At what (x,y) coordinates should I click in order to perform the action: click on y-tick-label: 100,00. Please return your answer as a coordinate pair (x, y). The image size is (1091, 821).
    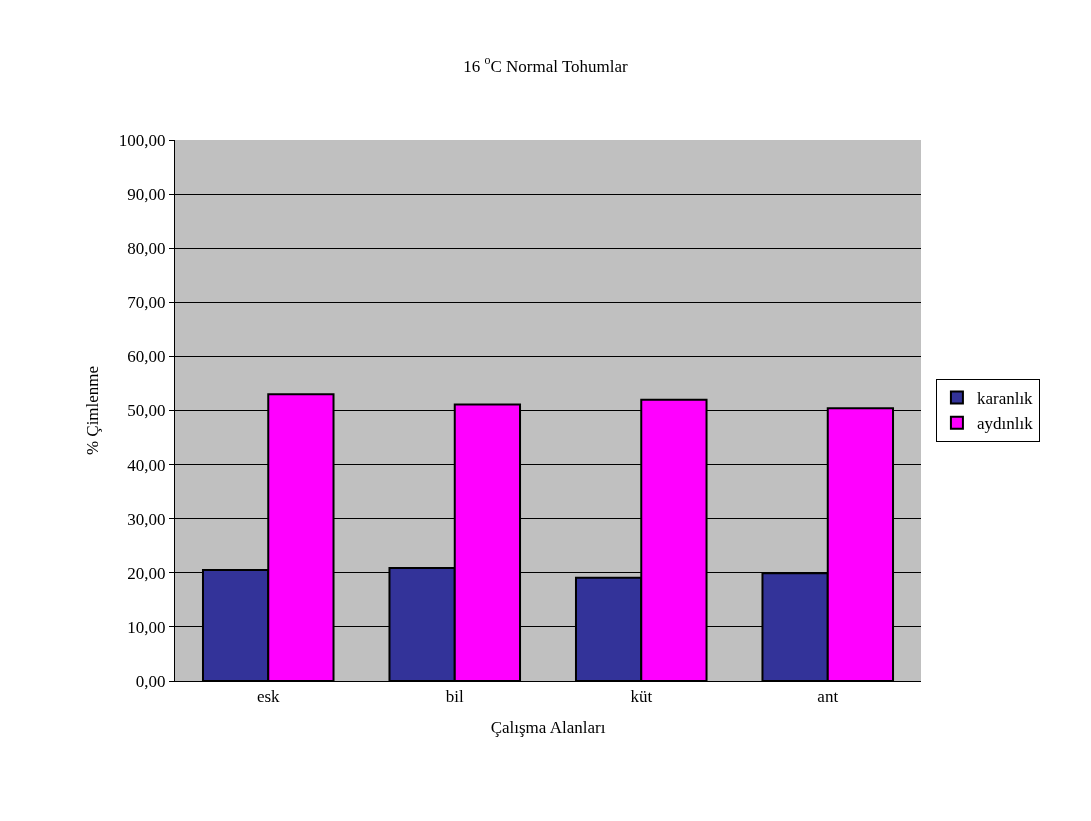
    Looking at the image, I should click on (142, 140).